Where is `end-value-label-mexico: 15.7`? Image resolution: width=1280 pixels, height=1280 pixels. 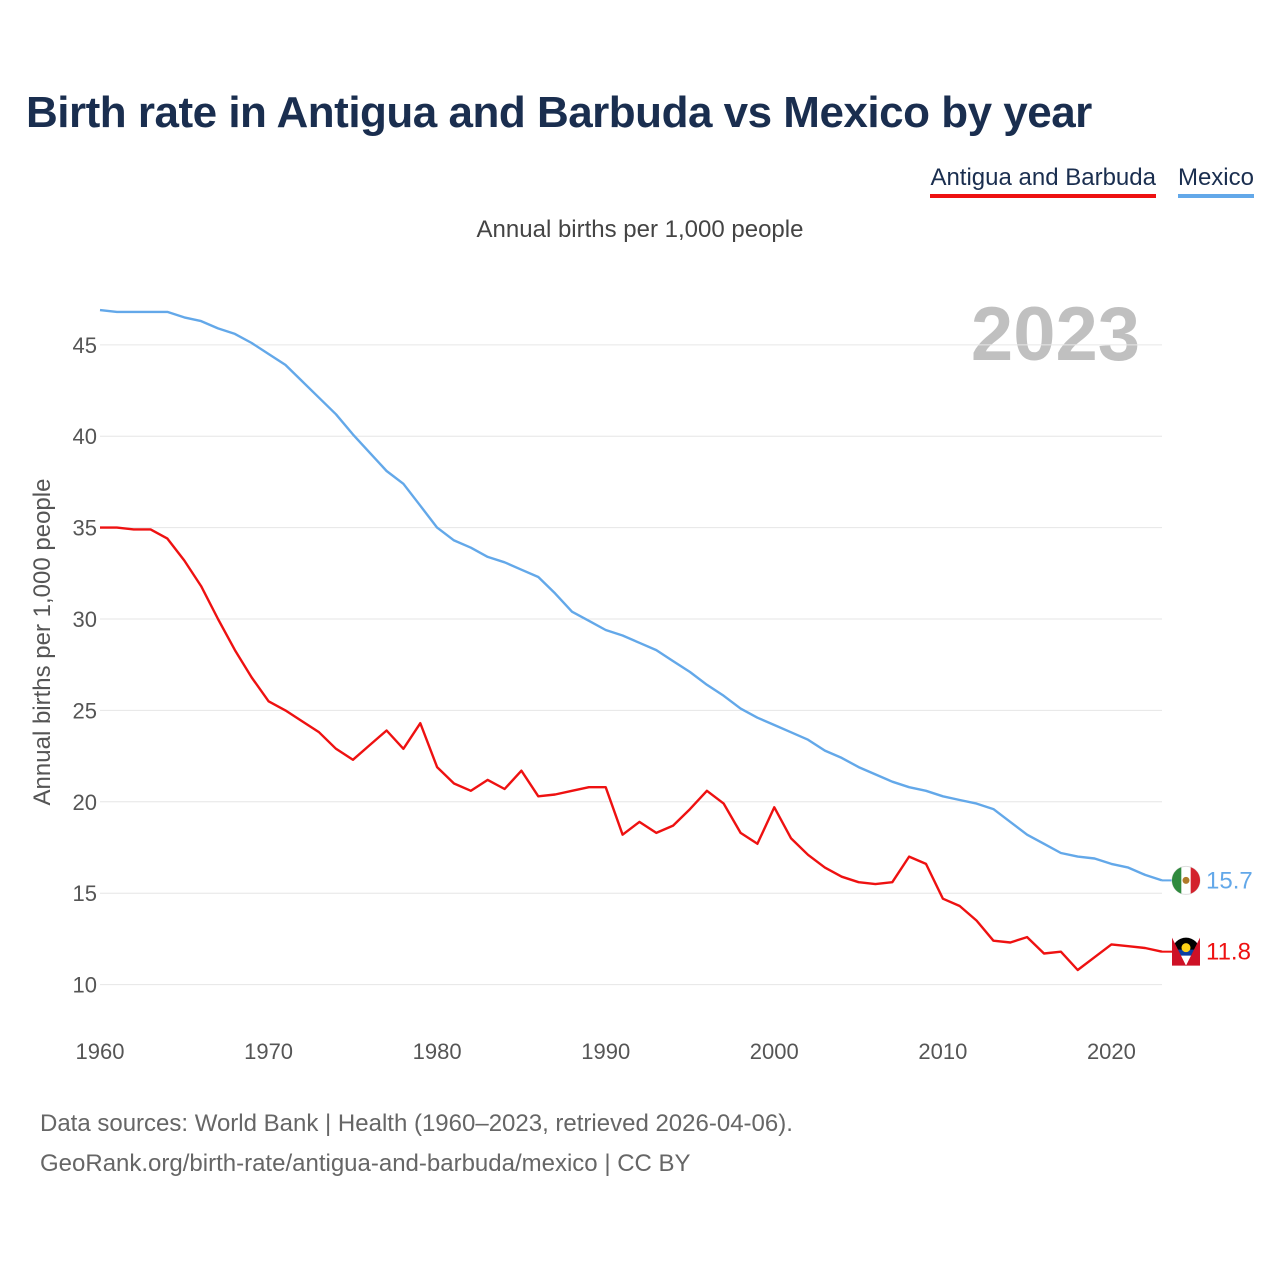
end-value-label-mexico: 15.7 is located at coordinates (1229, 880).